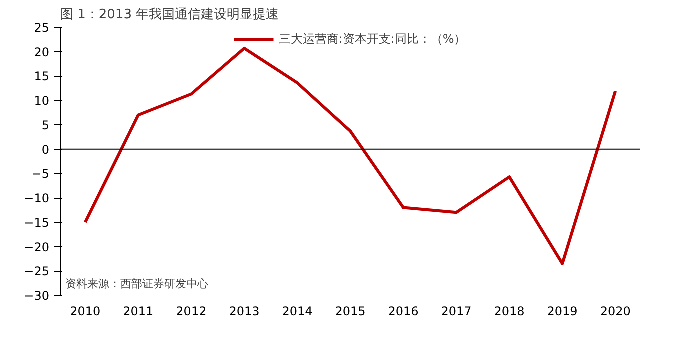 The image size is (697, 342). Describe the element at coordinates (562, 311) in the screenshot. I see `x-tick-label: 2019` at that location.